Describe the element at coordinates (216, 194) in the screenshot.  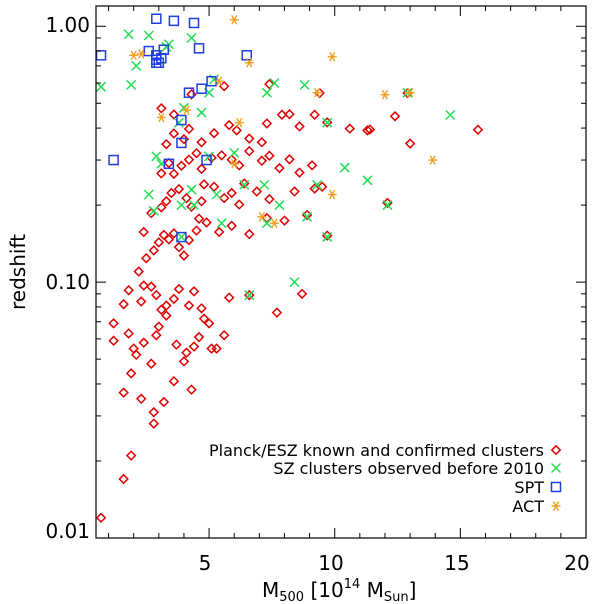
I see `point-1-28-stroke-b` at that location.